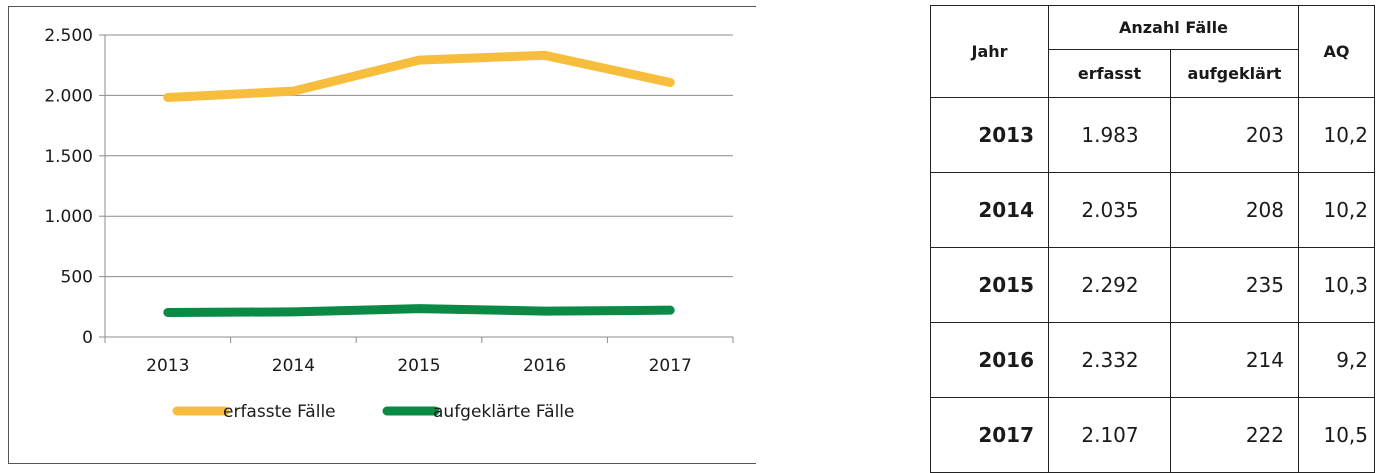  I want to click on header-aq: AQ, so click(1336, 51).